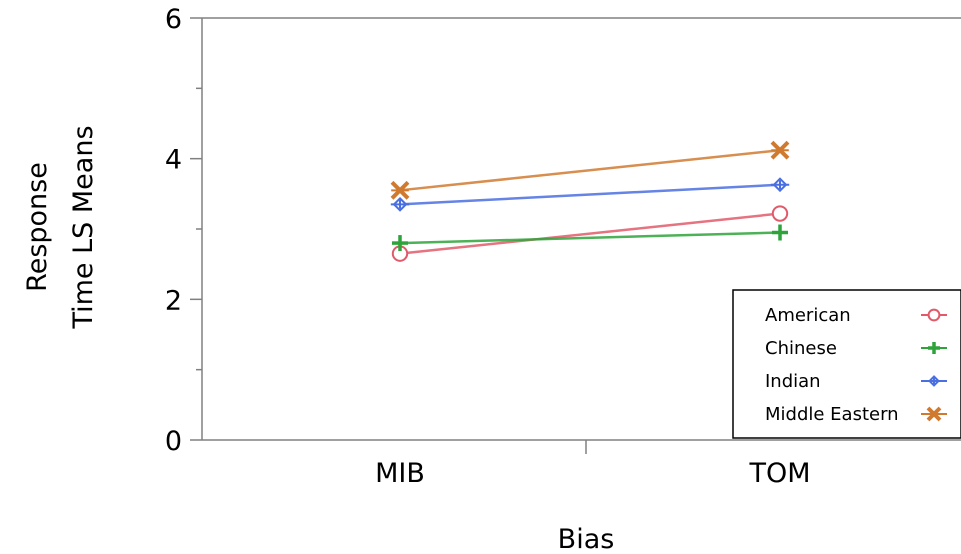 The width and height of the screenshot is (961, 554). I want to click on series-layer, so click(590, 201).